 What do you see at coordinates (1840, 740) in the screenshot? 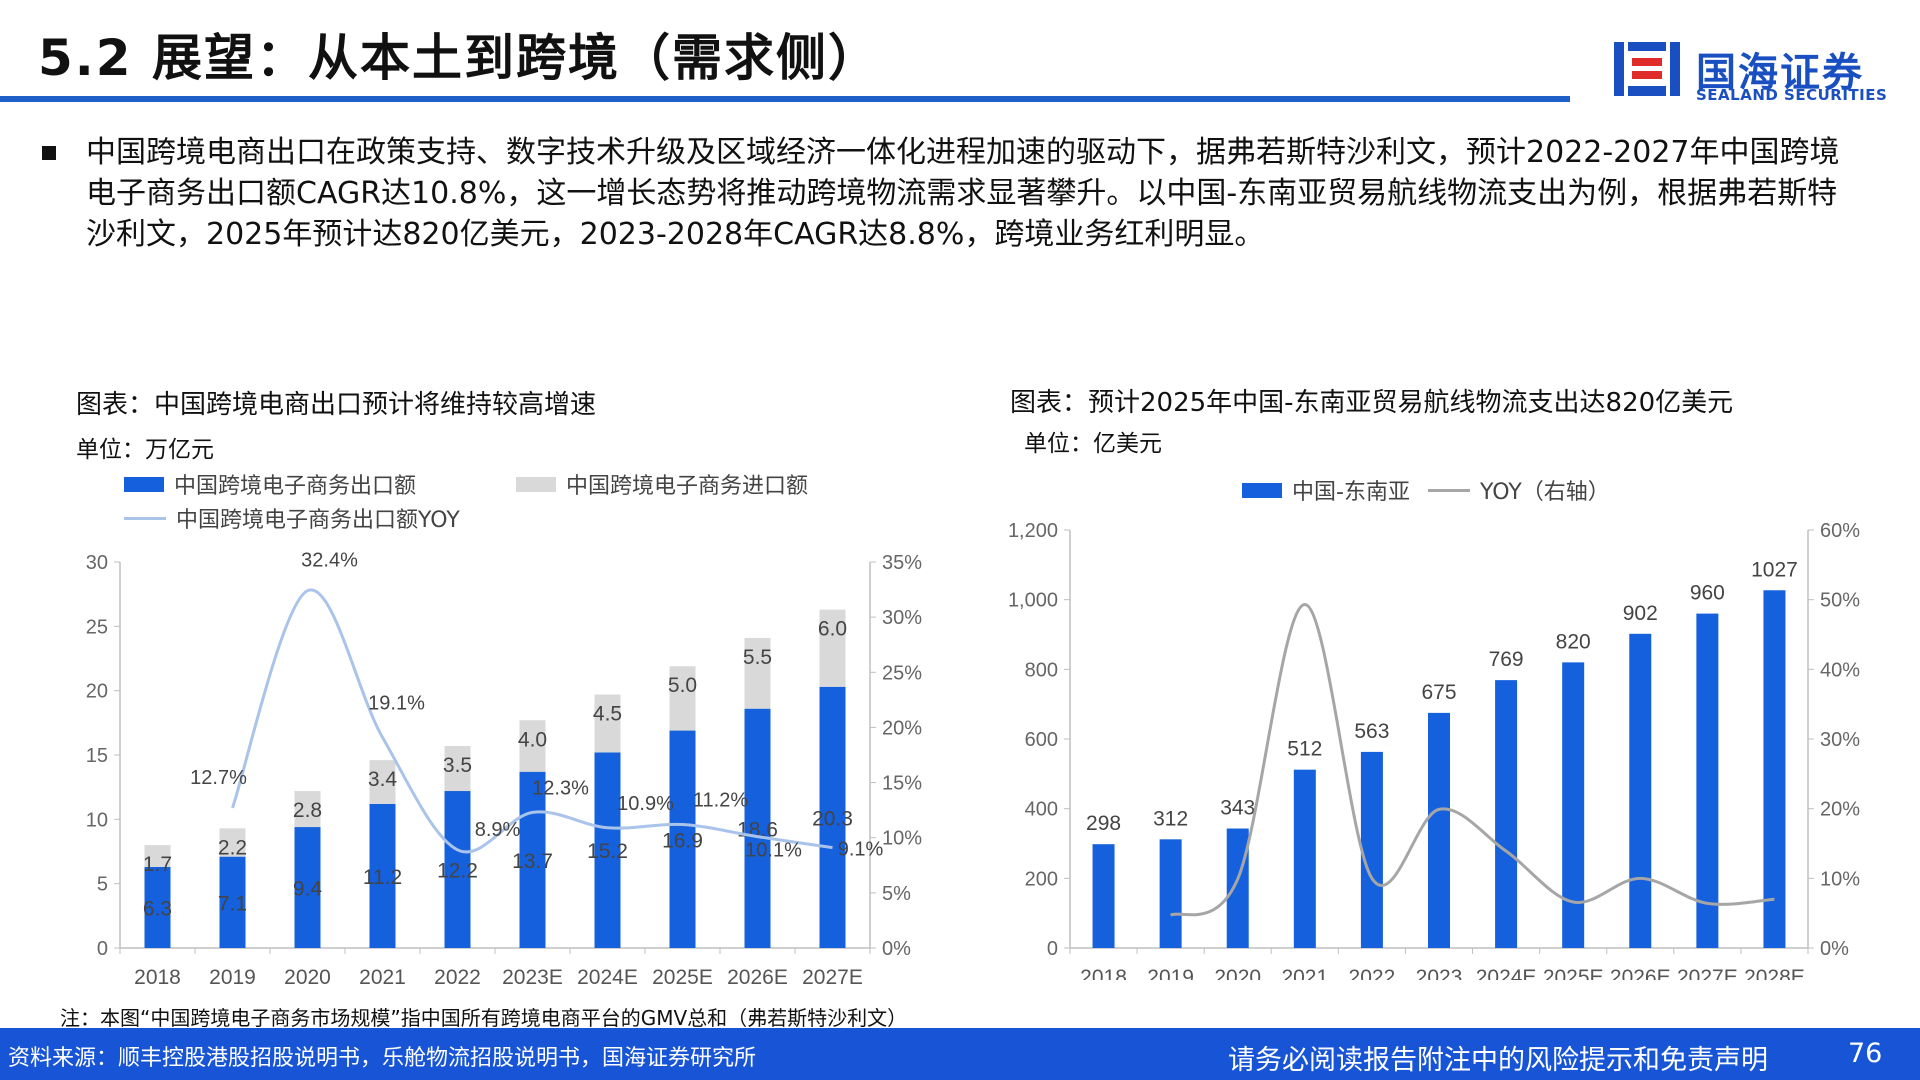
I see `y2-tick-label: 30%` at bounding box center [1840, 740].